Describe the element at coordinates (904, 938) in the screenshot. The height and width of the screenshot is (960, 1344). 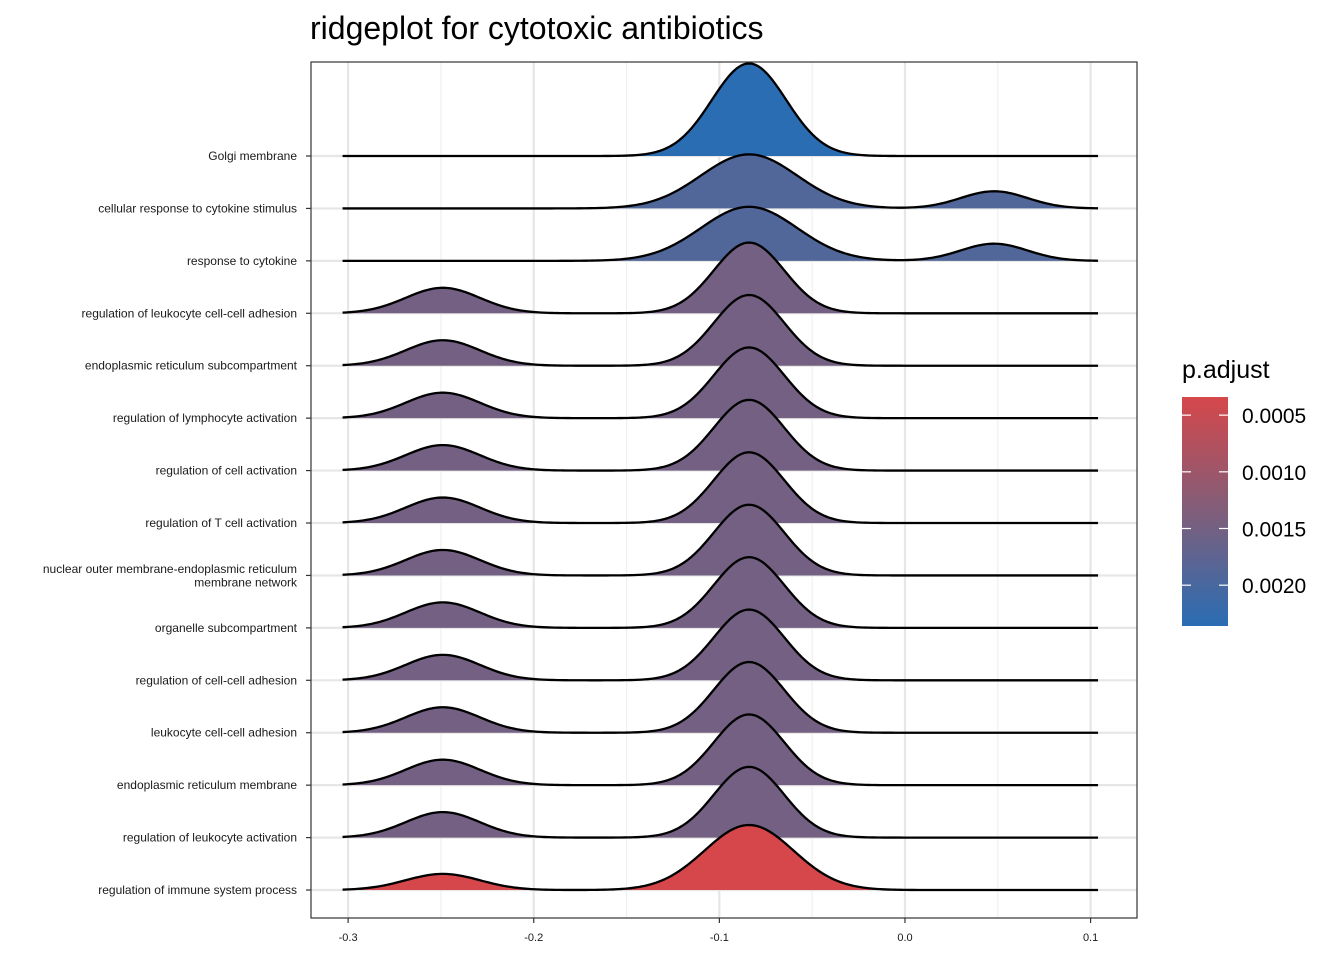
I see `x-tick-label: 0.0` at that location.